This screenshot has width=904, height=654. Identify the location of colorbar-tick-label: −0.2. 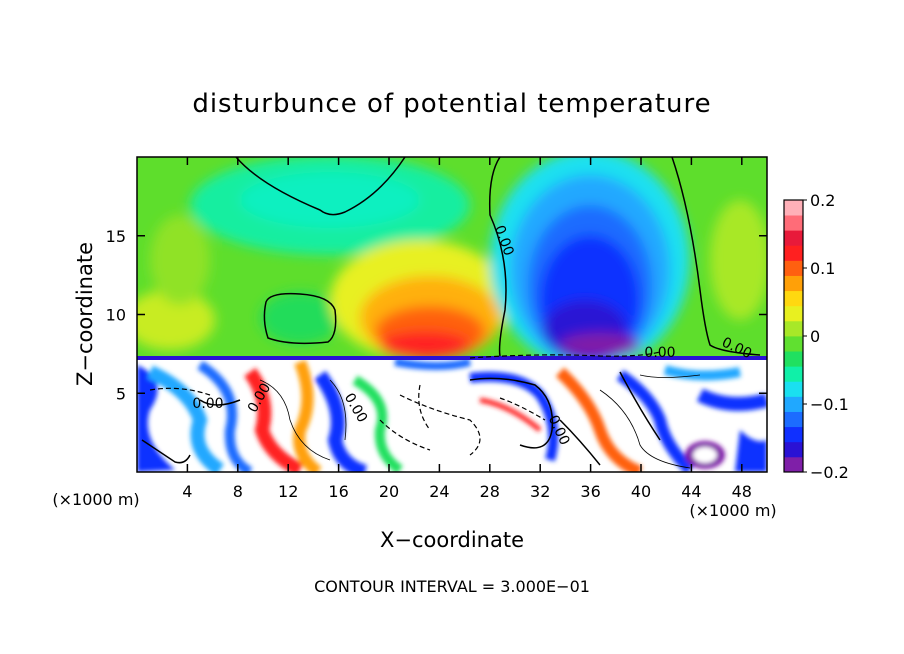
(829, 472).